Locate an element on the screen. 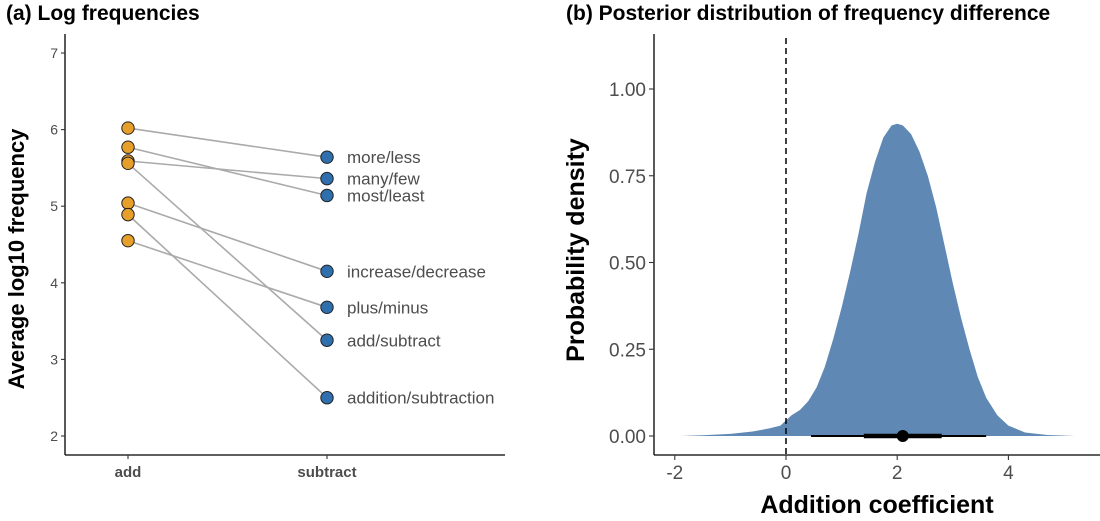  y-tick-label: 6 is located at coordinates (54, 130).